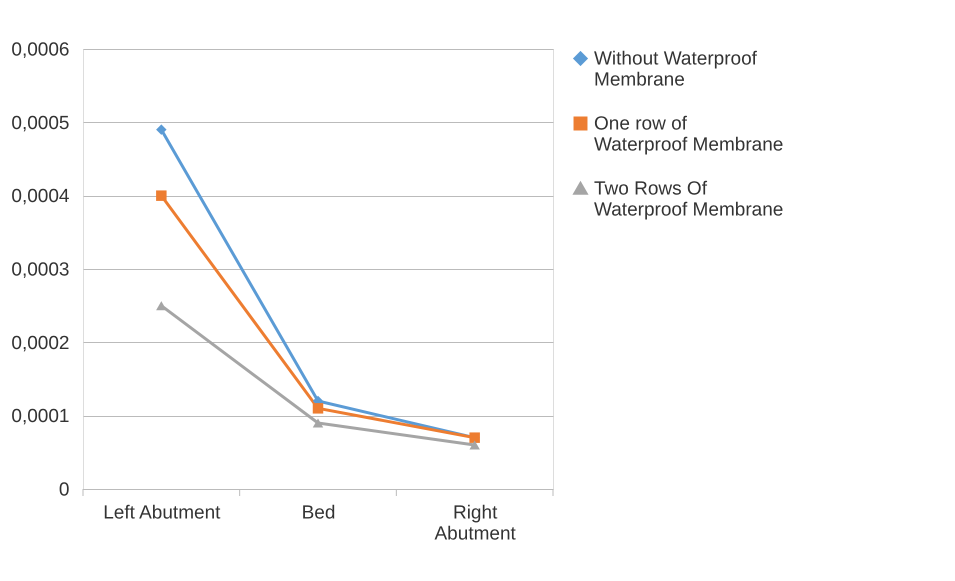  Describe the element at coordinates (162, 513) in the screenshot. I see `x-tick-label: Left Abutment` at that location.